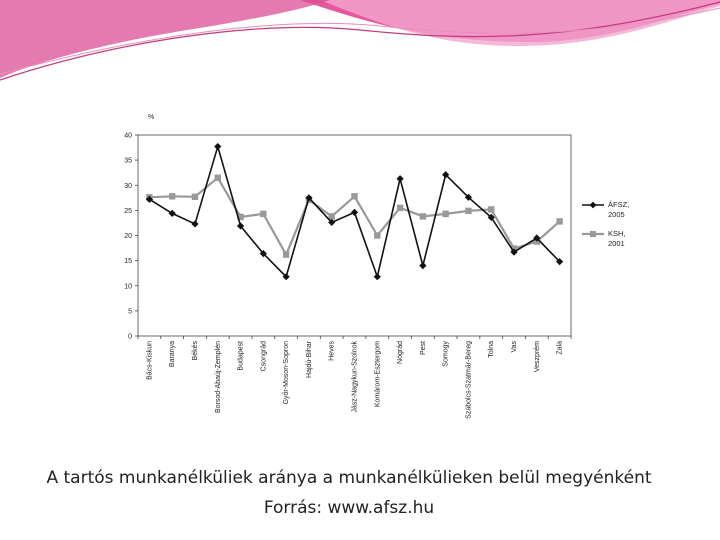 This screenshot has height=540, width=720. Describe the element at coordinates (491, 349) in the screenshot. I see `x-tick-label: Tolna` at that location.